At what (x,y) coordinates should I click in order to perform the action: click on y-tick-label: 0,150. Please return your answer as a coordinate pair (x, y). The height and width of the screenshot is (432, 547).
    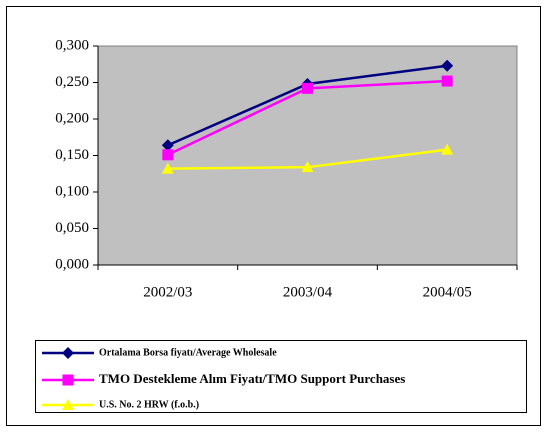
    Looking at the image, I should click on (72, 155).